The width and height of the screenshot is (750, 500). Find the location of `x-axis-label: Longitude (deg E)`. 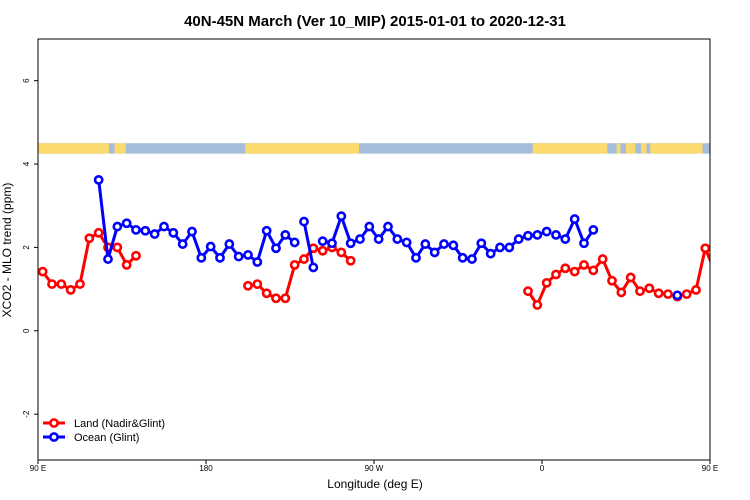

x-axis-label: Longitude (deg E) is located at coordinates (374, 484).